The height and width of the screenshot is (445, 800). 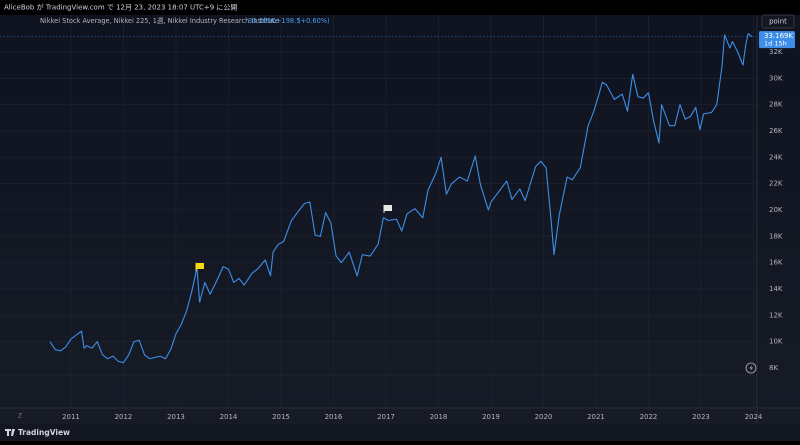 What do you see at coordinates (400, 432) in the screenshot?
I see `footer-bar` at bounding box center [400, 432].